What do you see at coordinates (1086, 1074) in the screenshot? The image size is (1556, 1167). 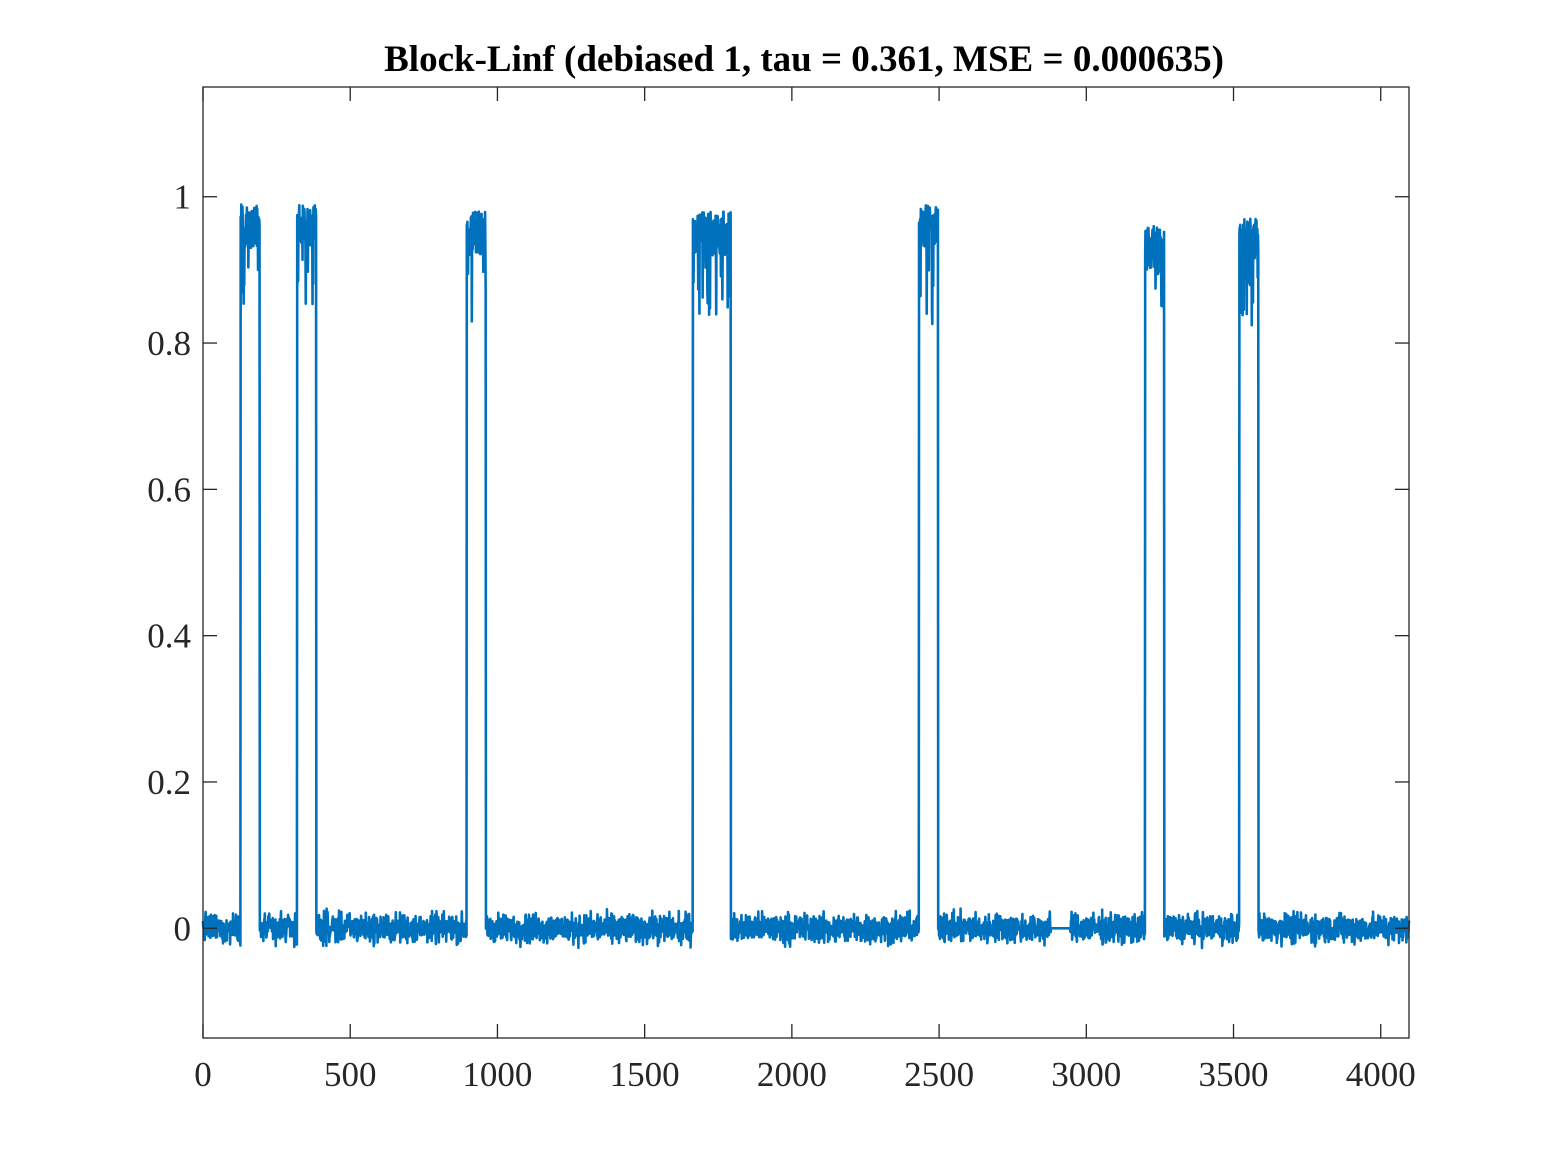 I see `x-tick-label: 3000` at bounding box center [1086, 1074].